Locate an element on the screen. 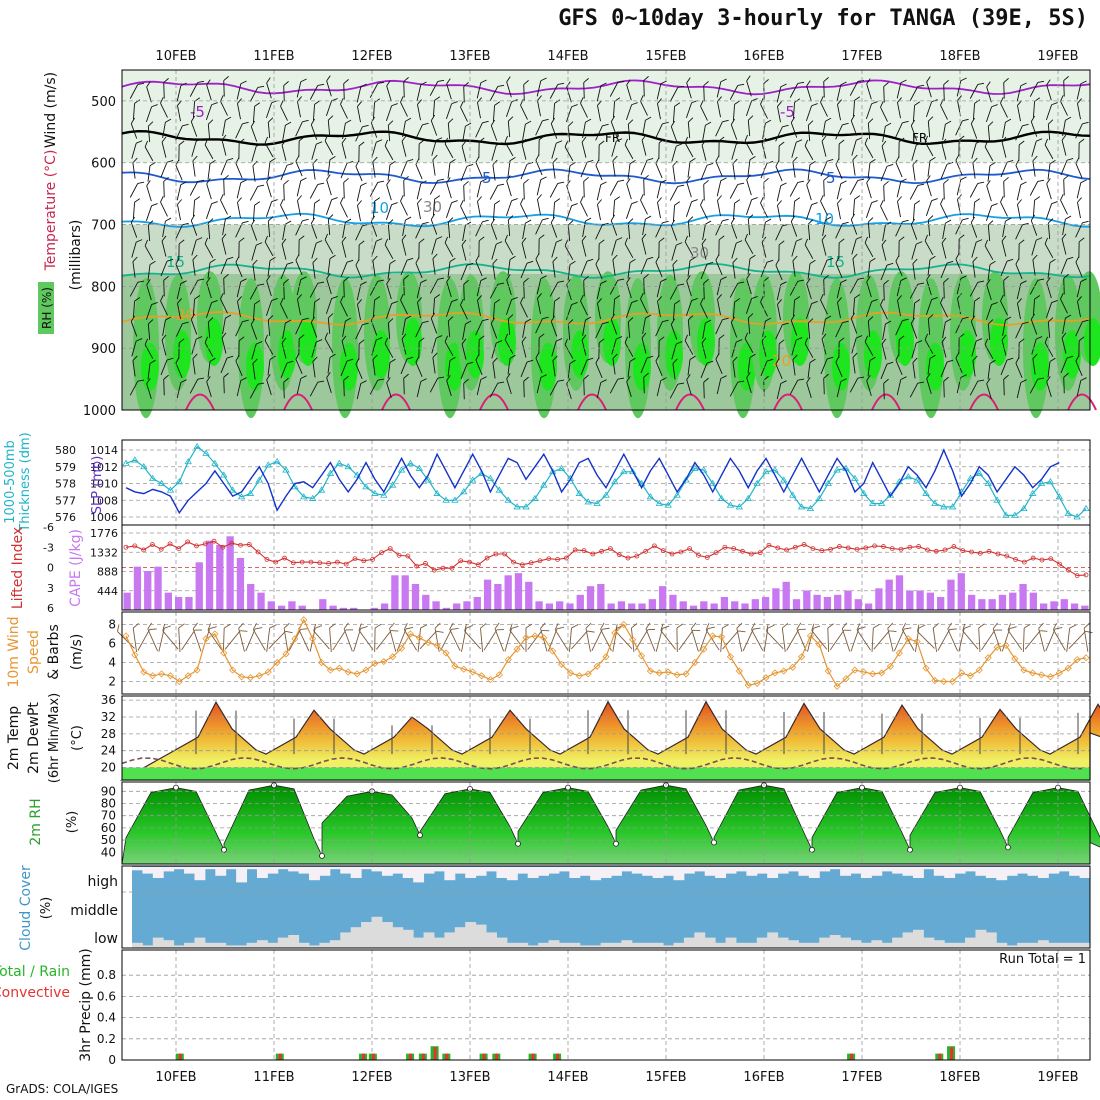 The image size is (1100, 1100). precip-conv-bar is located at coordinates (558, 1056).